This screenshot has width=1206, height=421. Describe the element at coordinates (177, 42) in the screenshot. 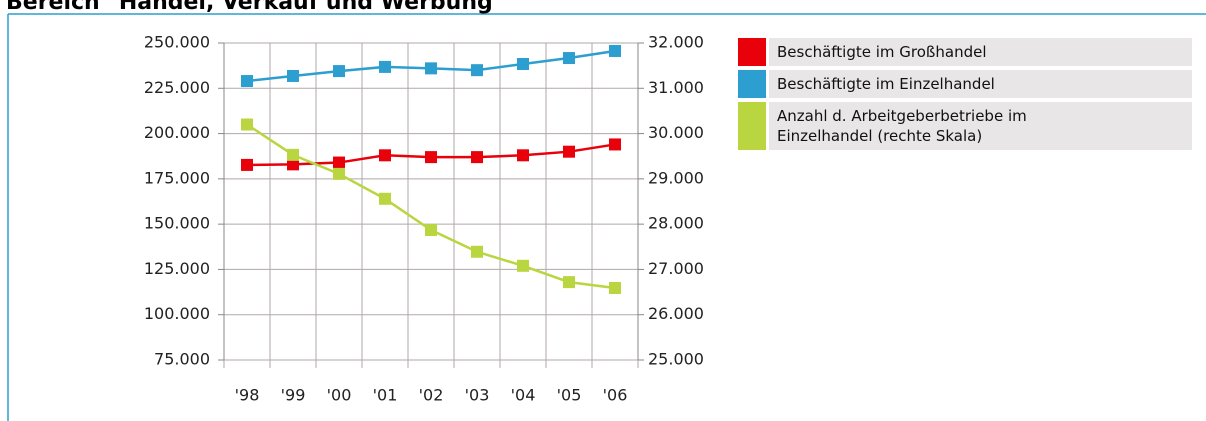

I see `y-tick-label: 250.000` at that location.